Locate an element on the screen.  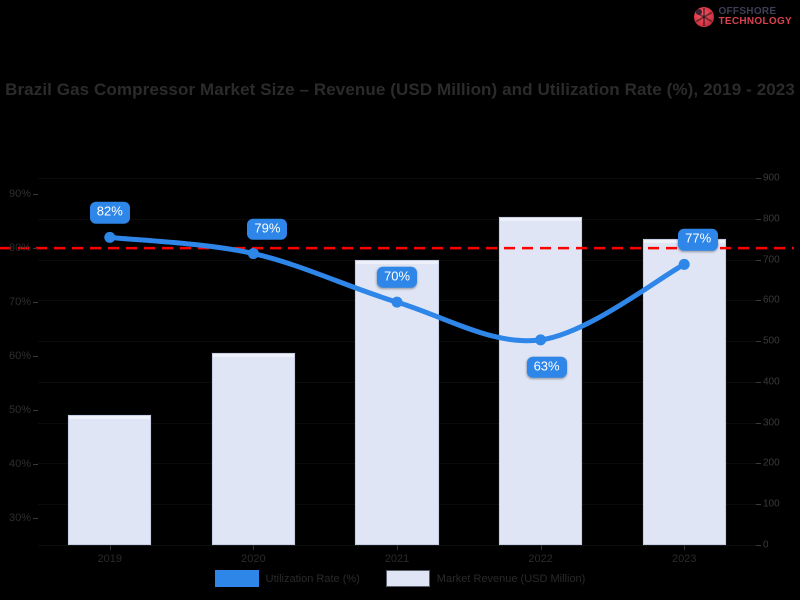
logo-line-1: OFFSHORE is located at coordinates (747, 11).